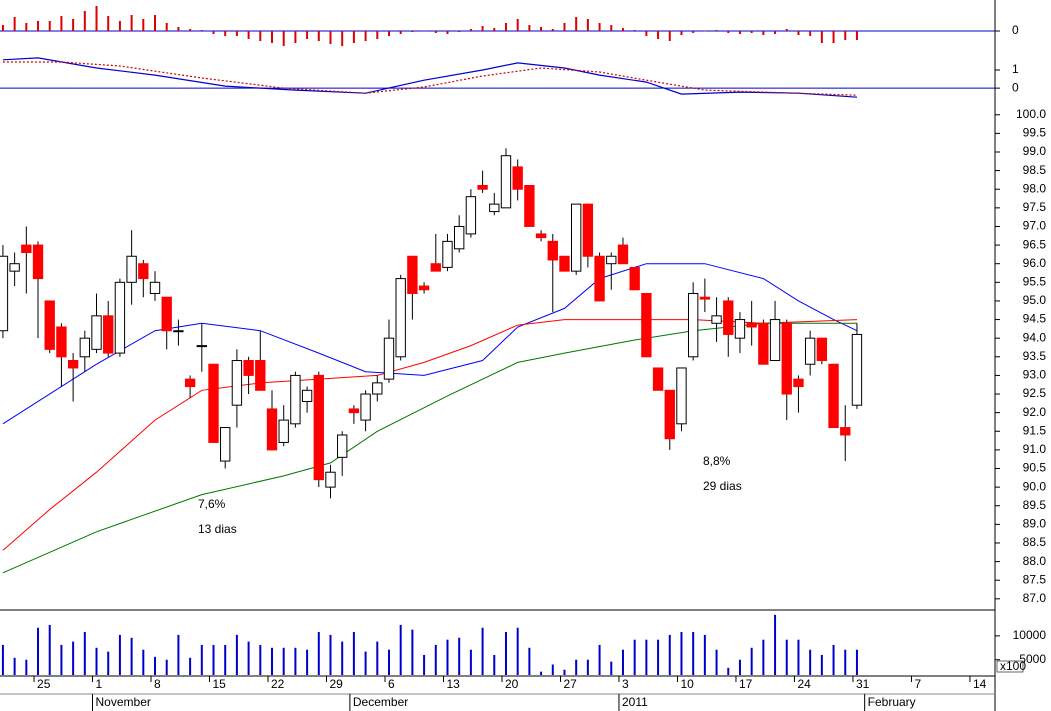 The width and height of the screenshot is (1051, 711). I want to click on y-tick-label: 99.5, so click(1035, 133).